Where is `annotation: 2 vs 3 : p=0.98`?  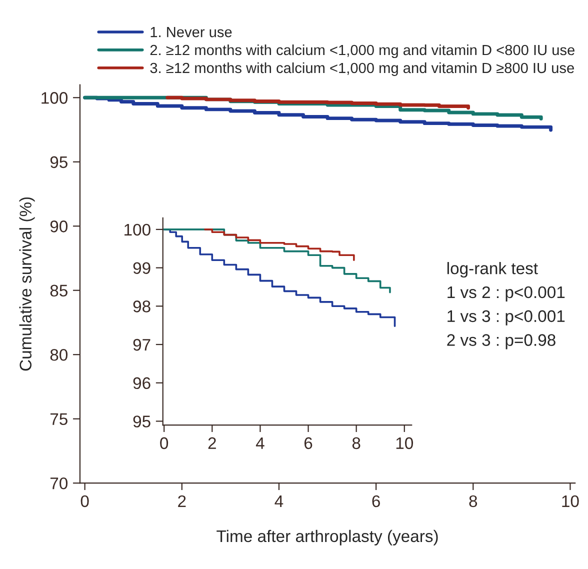 annotation: 2 vs 3 : p=0.98 is located at coordinates (501, 342).